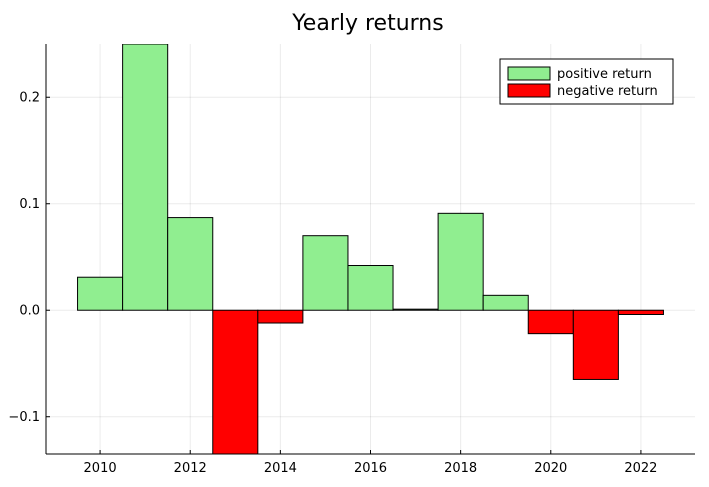 Image resolution: width=709 pixels, height=487 pixels. Describe the element at coordinates (550, 322) in the screenshot. I see `bar-2020` at that location.